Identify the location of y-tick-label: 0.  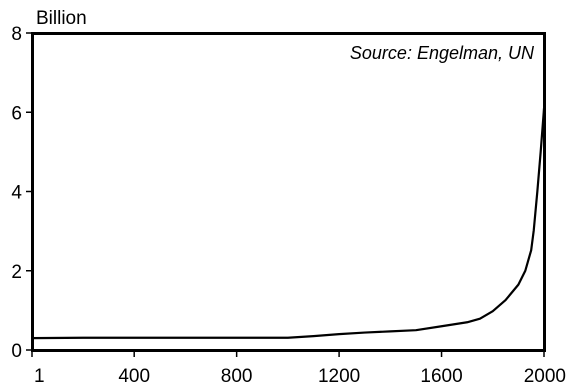
(16, 351).